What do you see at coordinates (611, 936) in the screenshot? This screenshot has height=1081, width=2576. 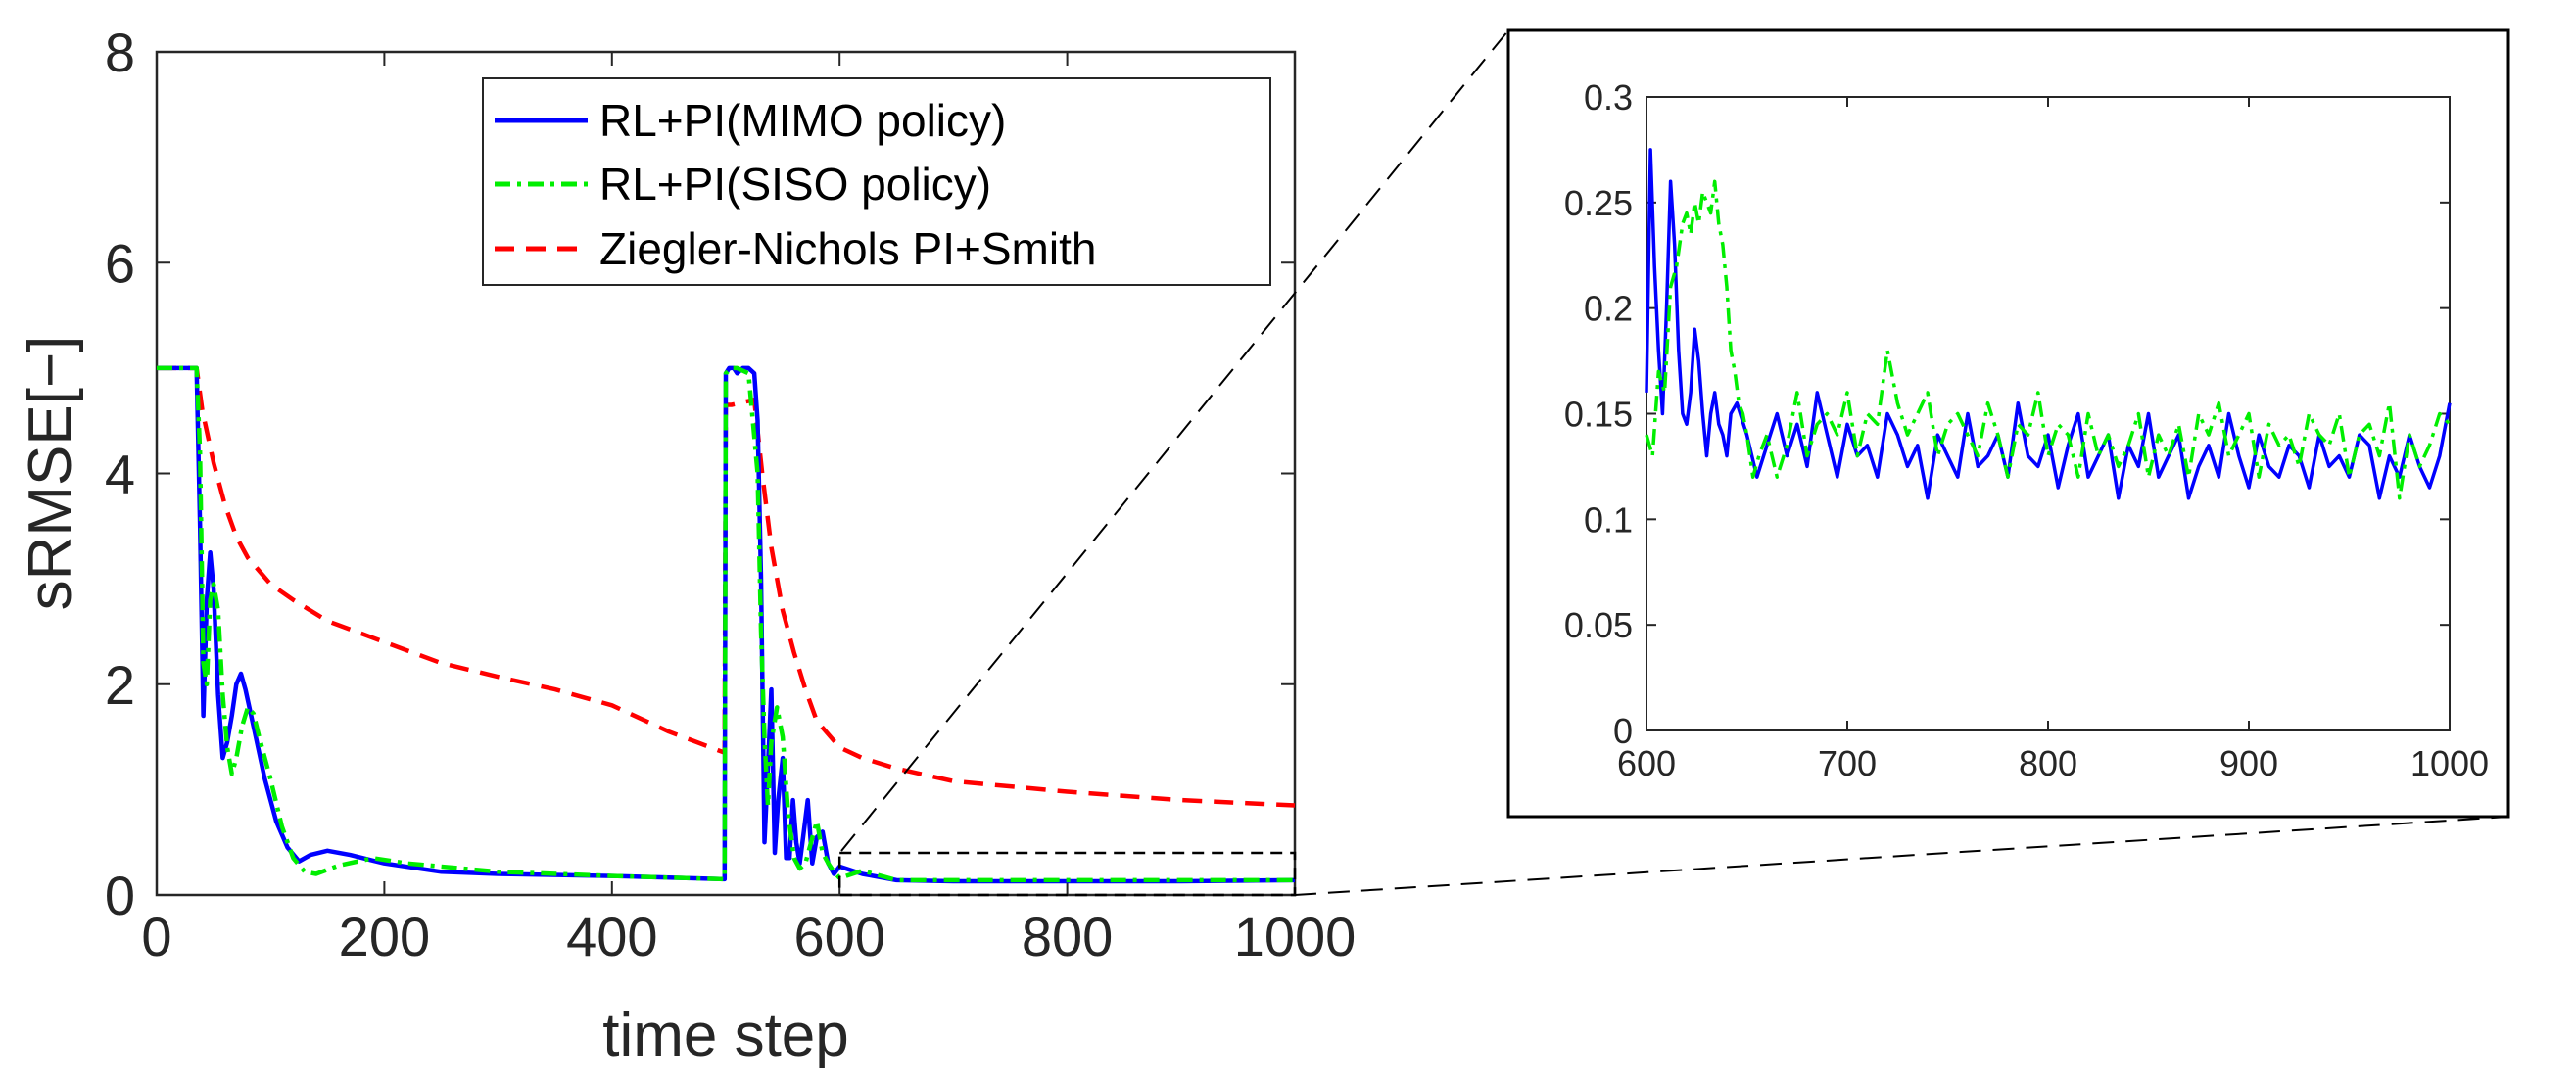 I see `main-x-tick-label: 400` at bounding box center [611, 936].